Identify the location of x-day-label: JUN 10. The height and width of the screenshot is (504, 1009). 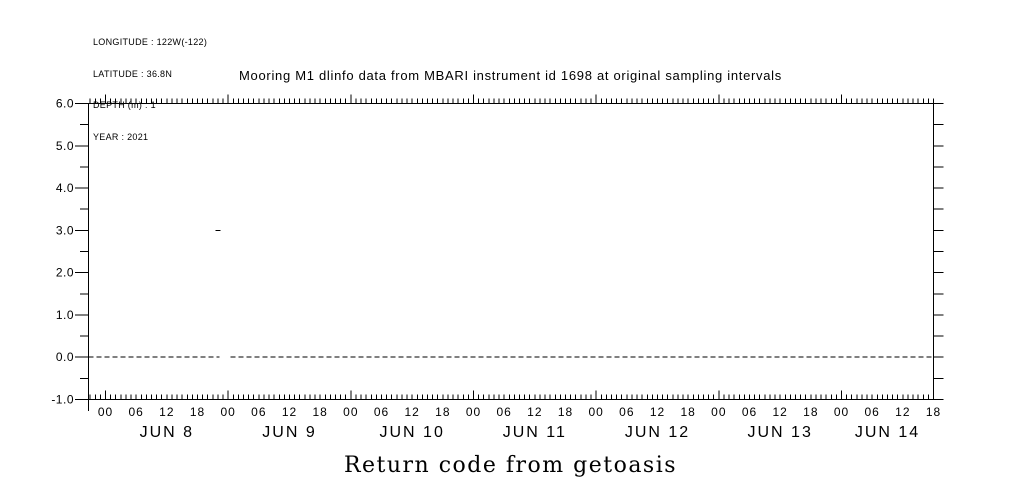
(411, 432).